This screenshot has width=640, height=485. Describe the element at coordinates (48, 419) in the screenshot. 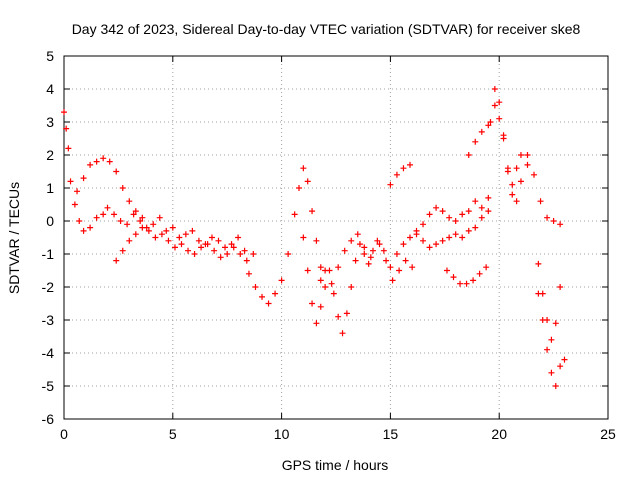

I see `y-tick-label: -6` at that location.